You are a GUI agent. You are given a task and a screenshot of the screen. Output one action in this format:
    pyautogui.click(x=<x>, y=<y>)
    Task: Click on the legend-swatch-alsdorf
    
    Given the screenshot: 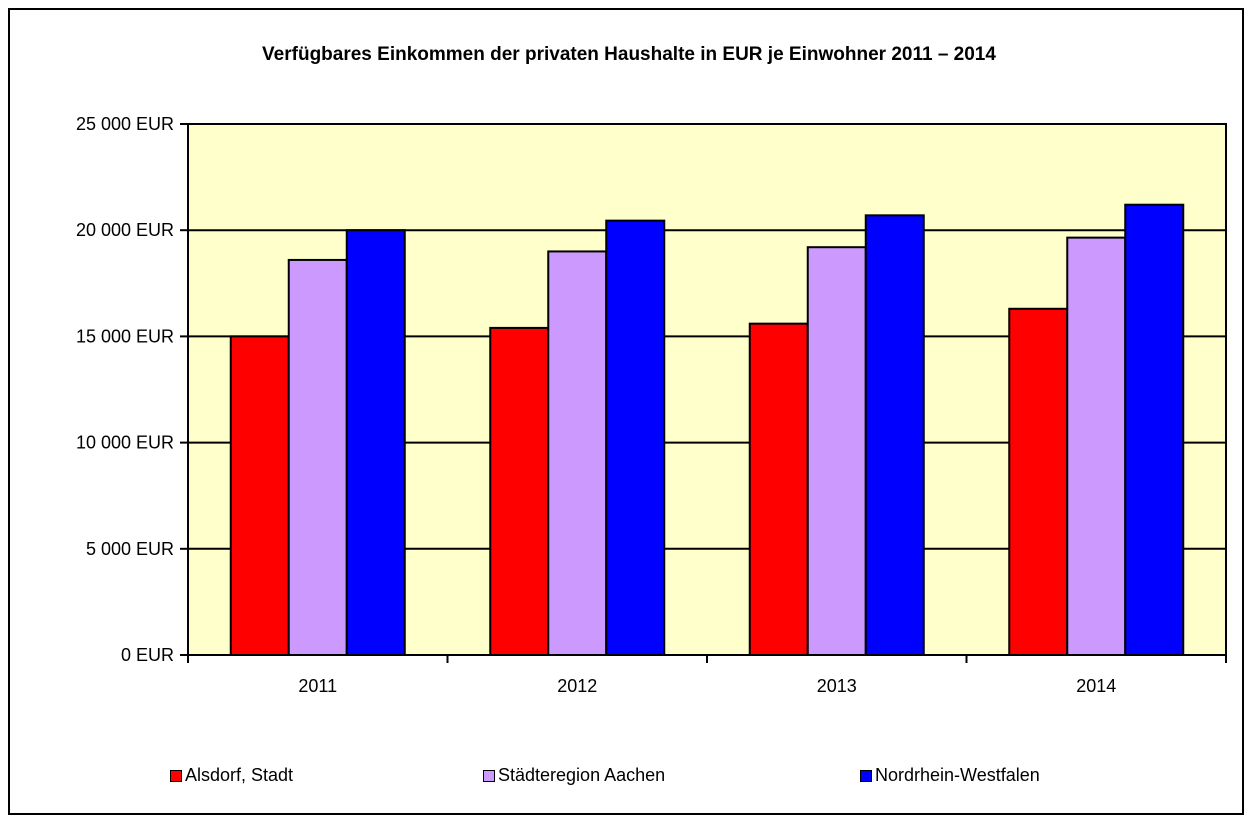 What is the action you would take?
    pyautogui.click(x=176, y=775)
    